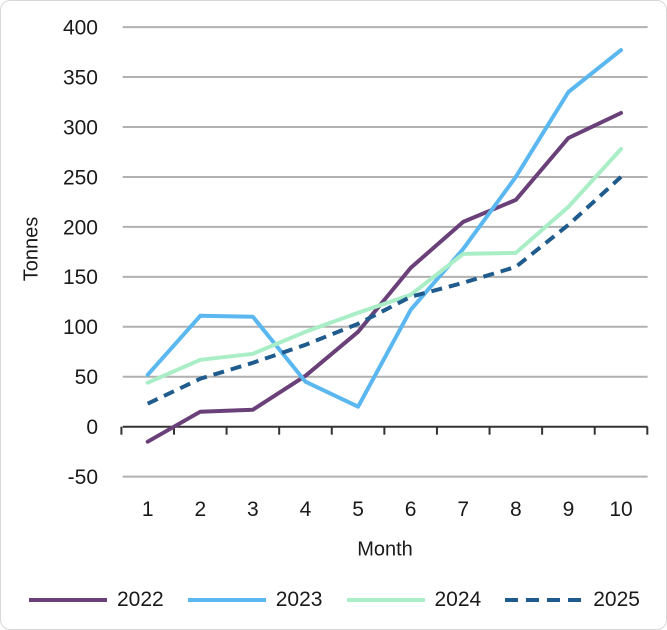  I want to click on y-tick-label: 0, so click(92, 427).